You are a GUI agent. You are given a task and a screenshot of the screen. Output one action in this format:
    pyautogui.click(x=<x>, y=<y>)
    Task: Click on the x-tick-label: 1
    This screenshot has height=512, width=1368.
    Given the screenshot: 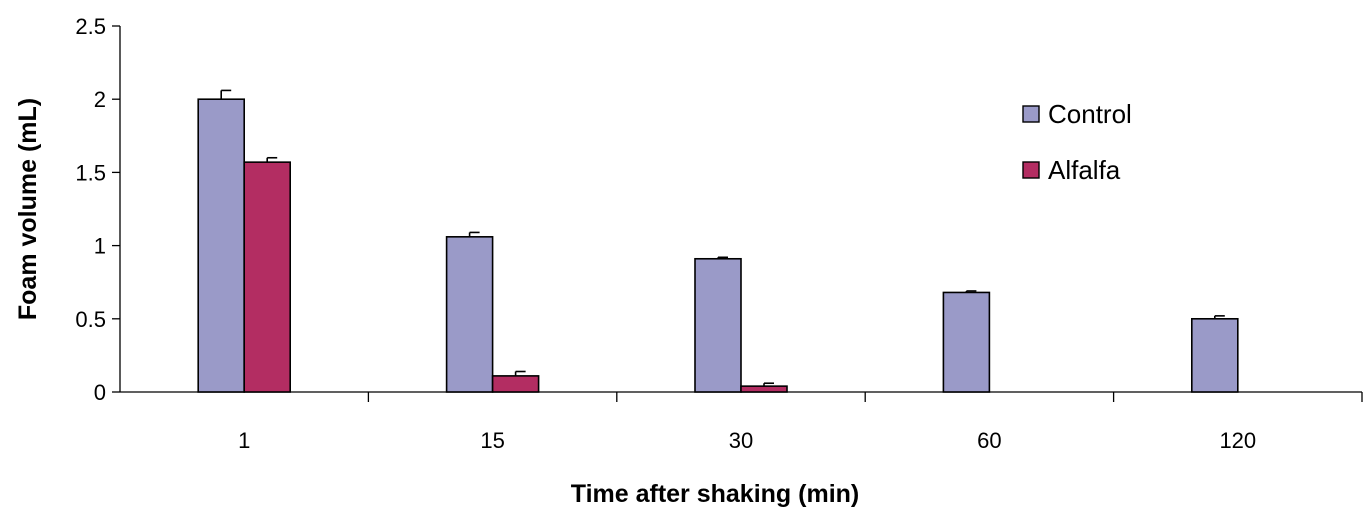 What is the action you would take?
    pyautogui.click(x=244, y=440)
    